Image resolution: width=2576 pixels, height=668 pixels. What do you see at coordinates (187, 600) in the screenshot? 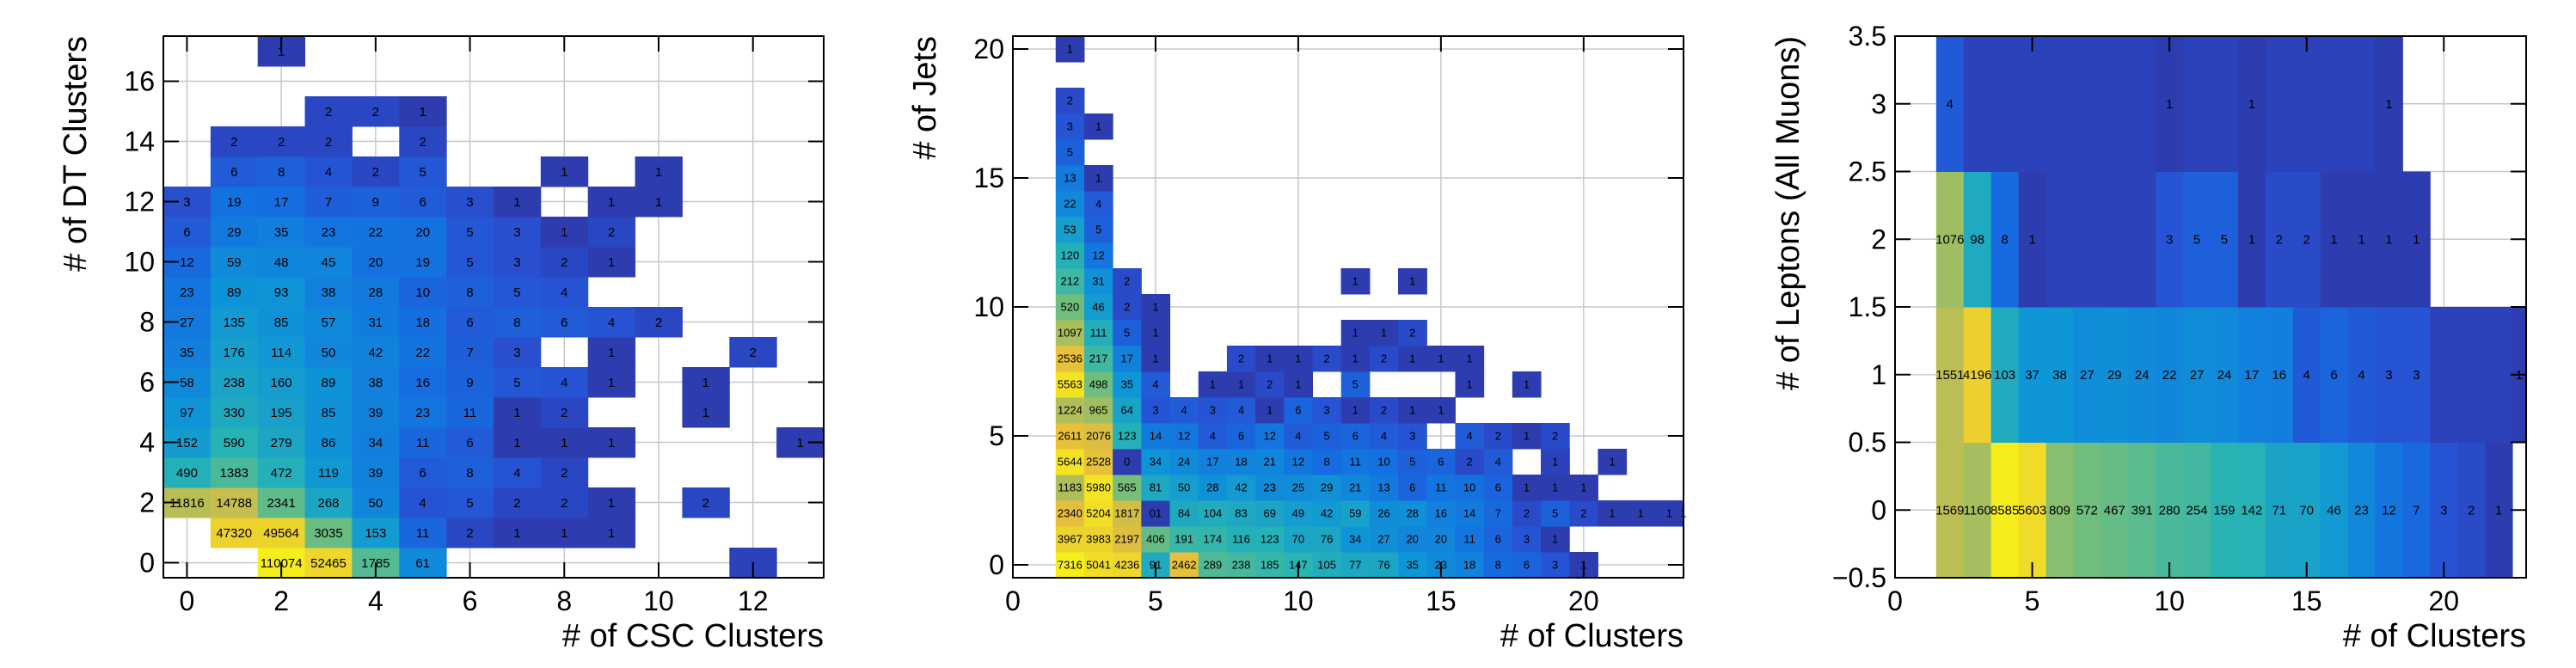
I see `x-tick-label: 0` at bounding box center [187, 600].